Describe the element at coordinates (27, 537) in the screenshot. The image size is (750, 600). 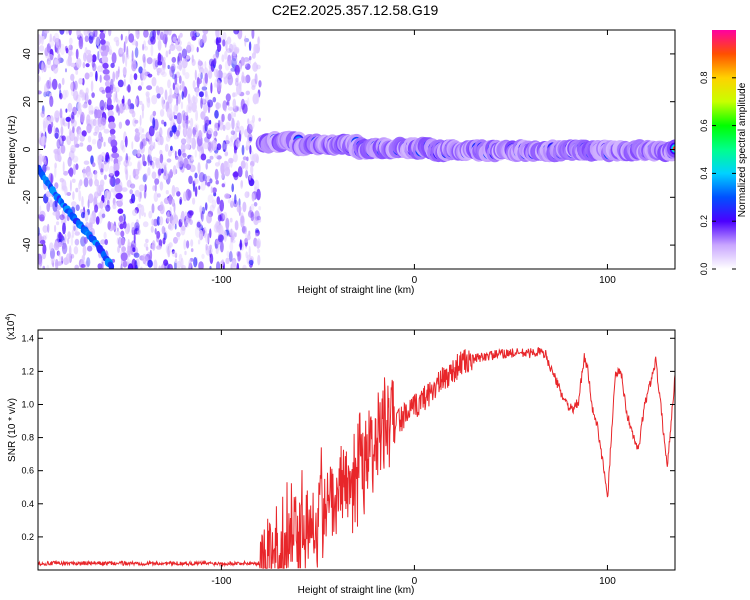
I see `y-tick-label: 0.2` at that location.